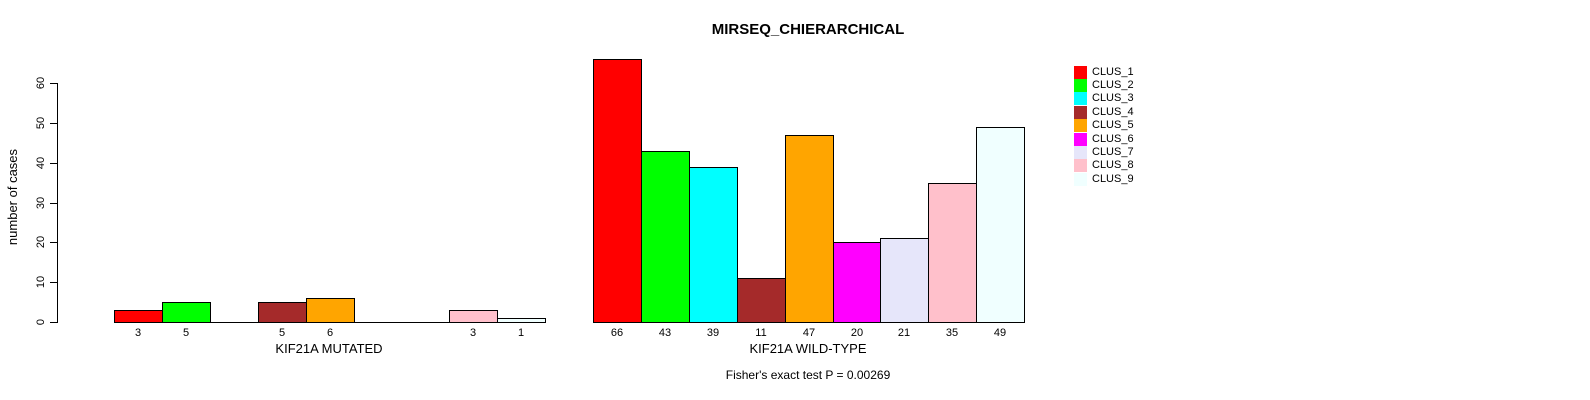 The width and height of the screenshot is (1590, 400). I want to click on bar-value-label: 66, so click(617, 333).